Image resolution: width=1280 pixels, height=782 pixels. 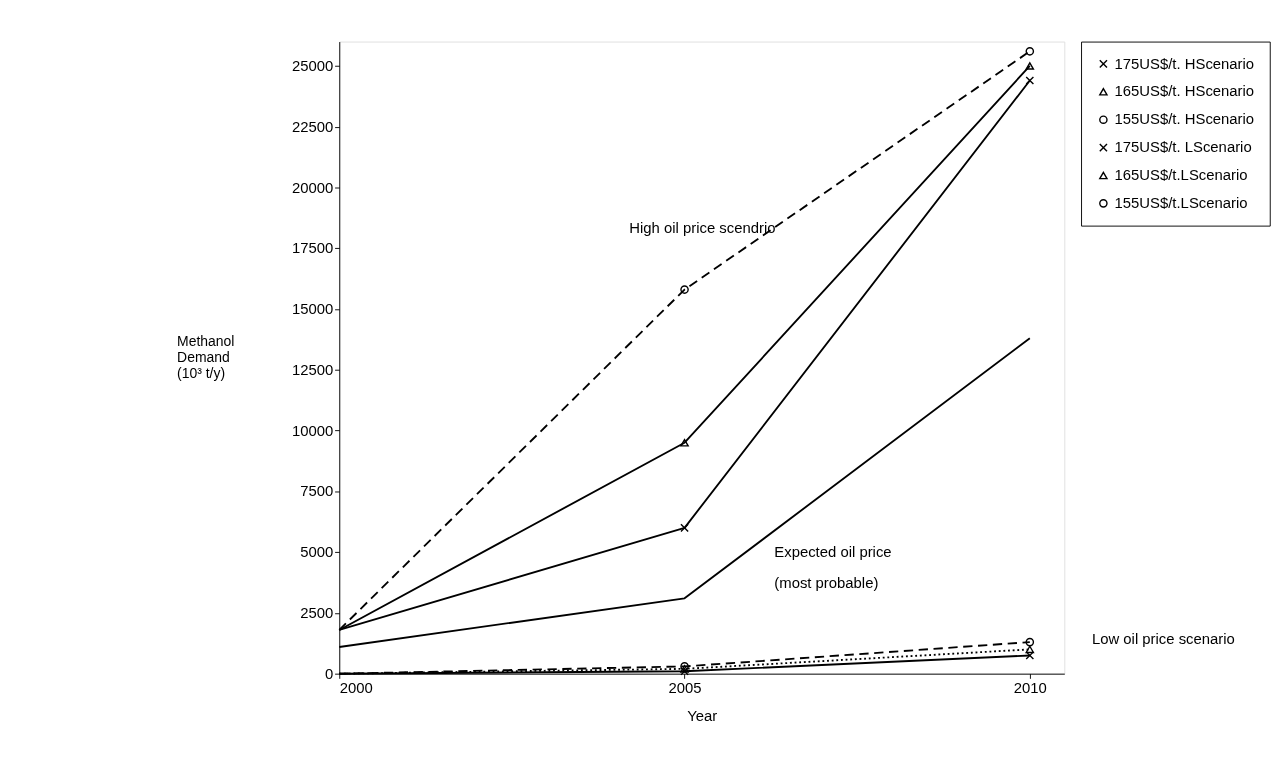 What do you see at coordinates (312, 430) in the screenshot?
I see `y-tick-label: 10000` at bounding box center [312, 430].